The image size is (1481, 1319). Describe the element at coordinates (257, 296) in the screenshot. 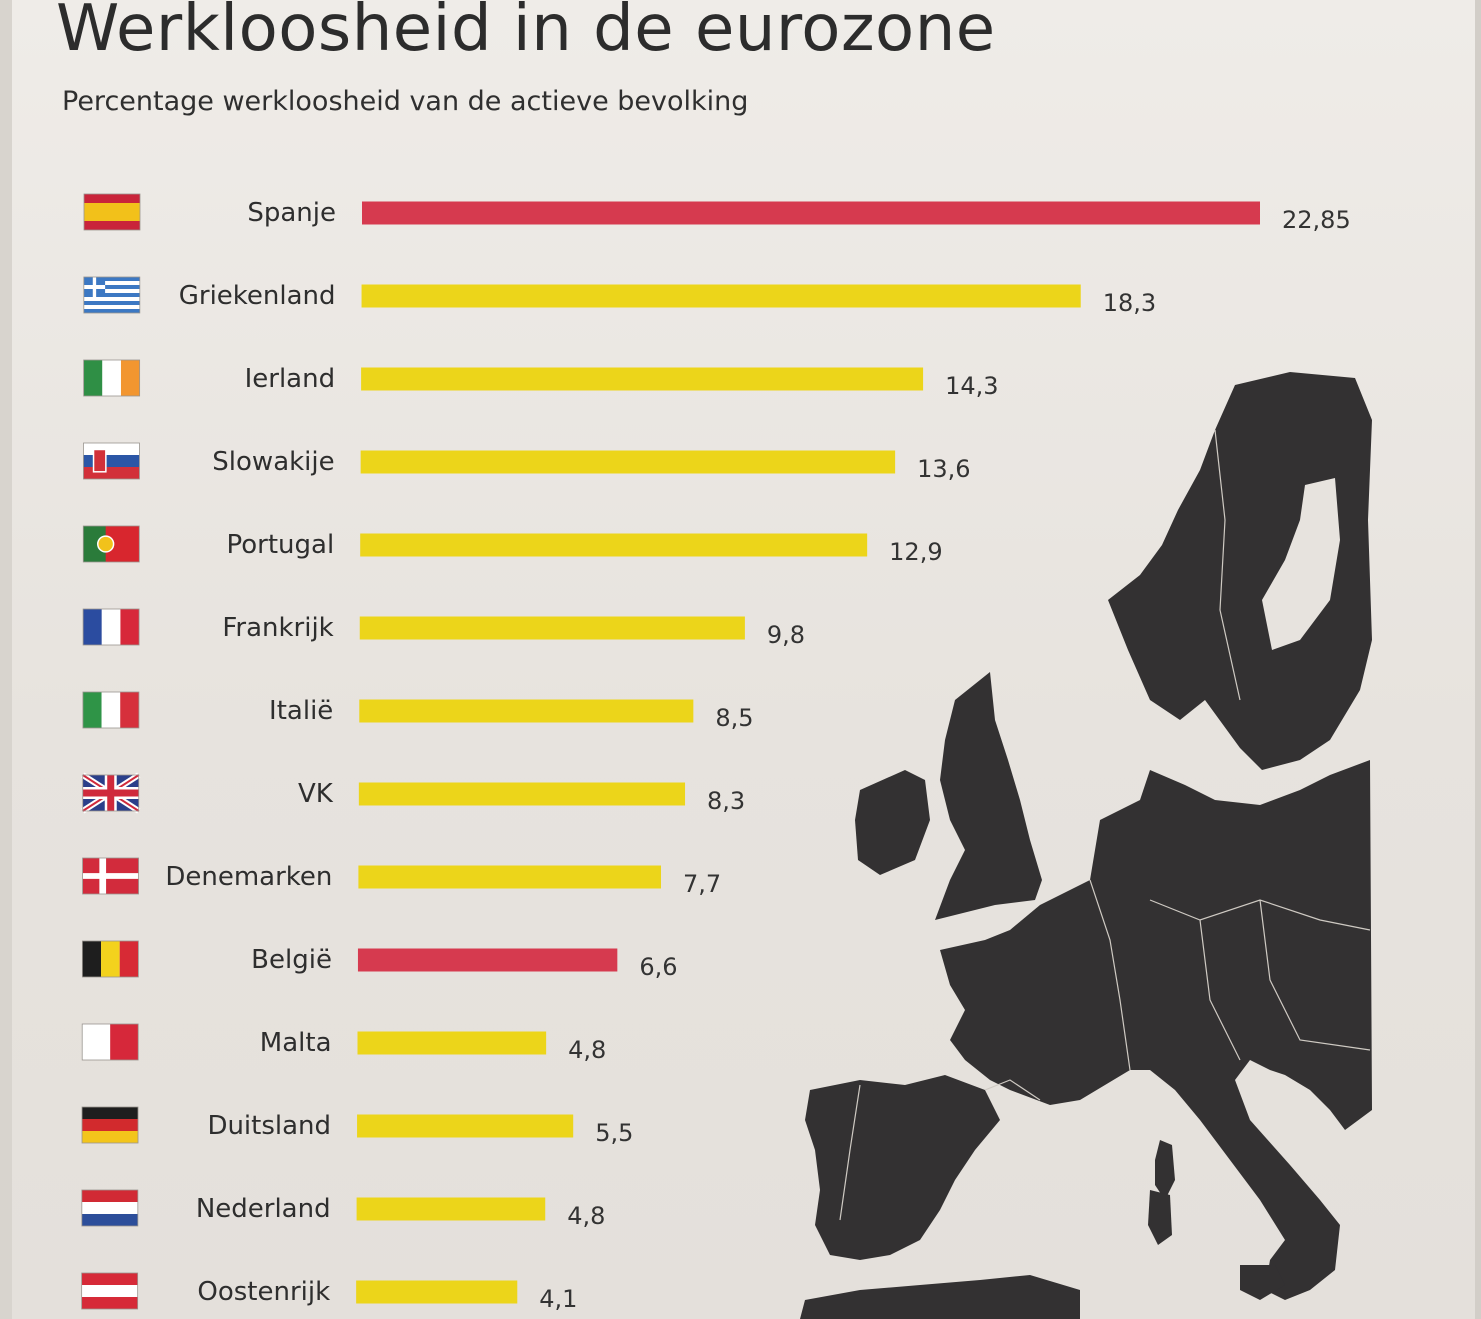

I see `category-label: Griekenland` at that location.